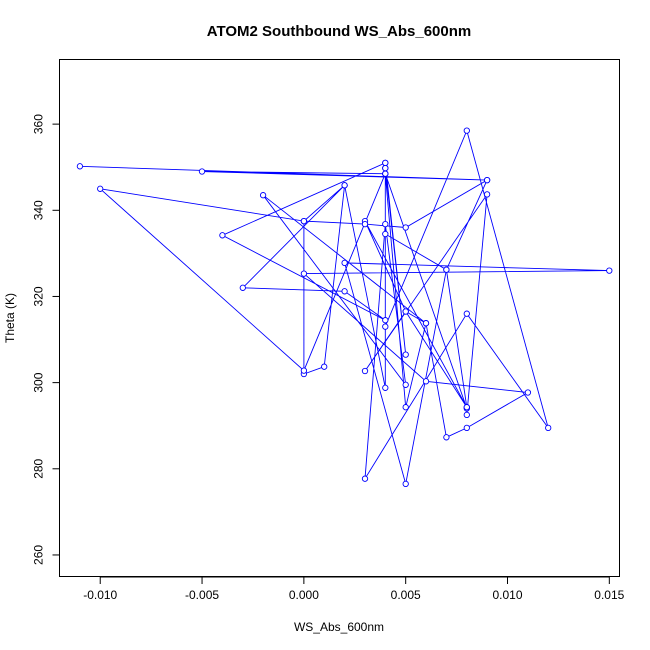 Image resolution: width=650 pixels, height=650 pixels. What do you see at coordinates (10, 318) in the screenshot?
I see `y-axis-label: Theta (K)` at bounding box center [10, 318].